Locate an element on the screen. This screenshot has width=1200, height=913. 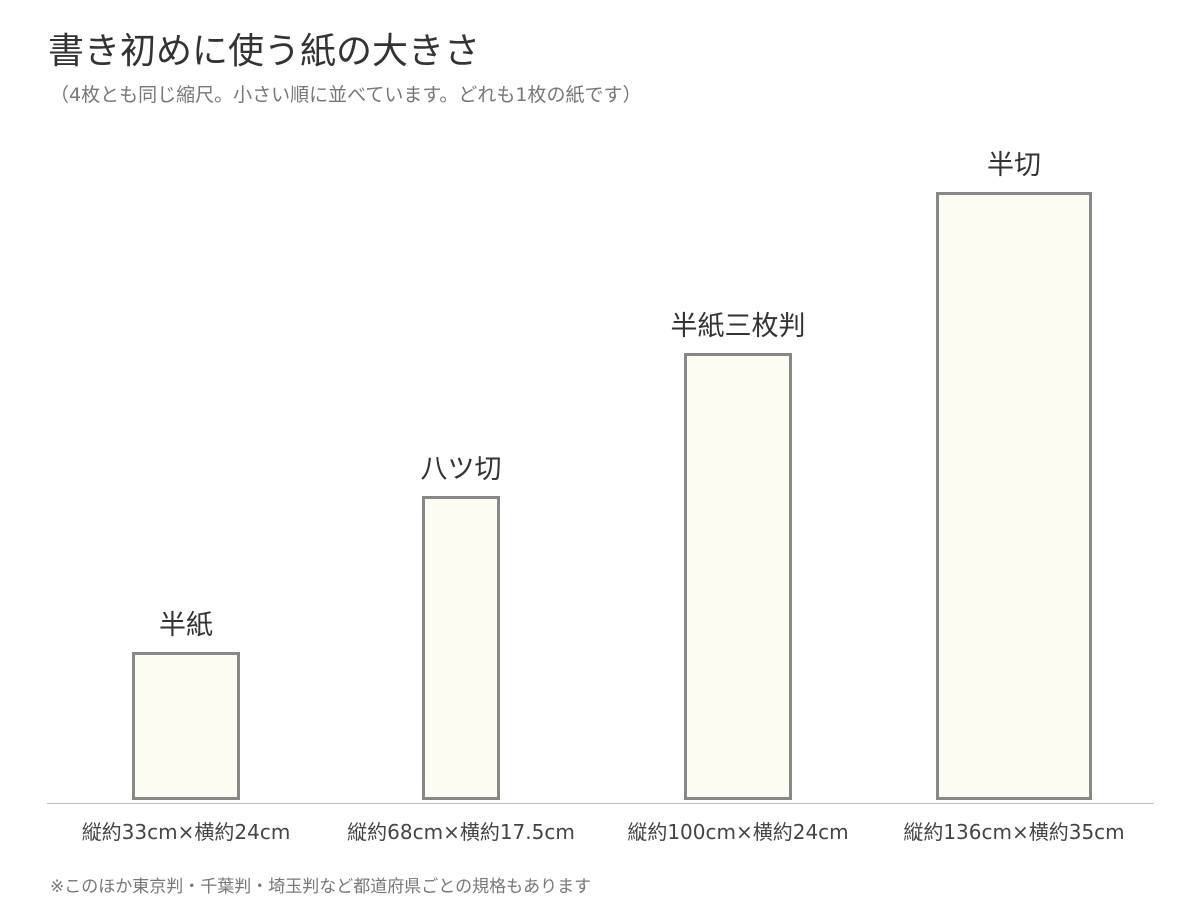
chart-baseline is located at coordinates (600, 803).